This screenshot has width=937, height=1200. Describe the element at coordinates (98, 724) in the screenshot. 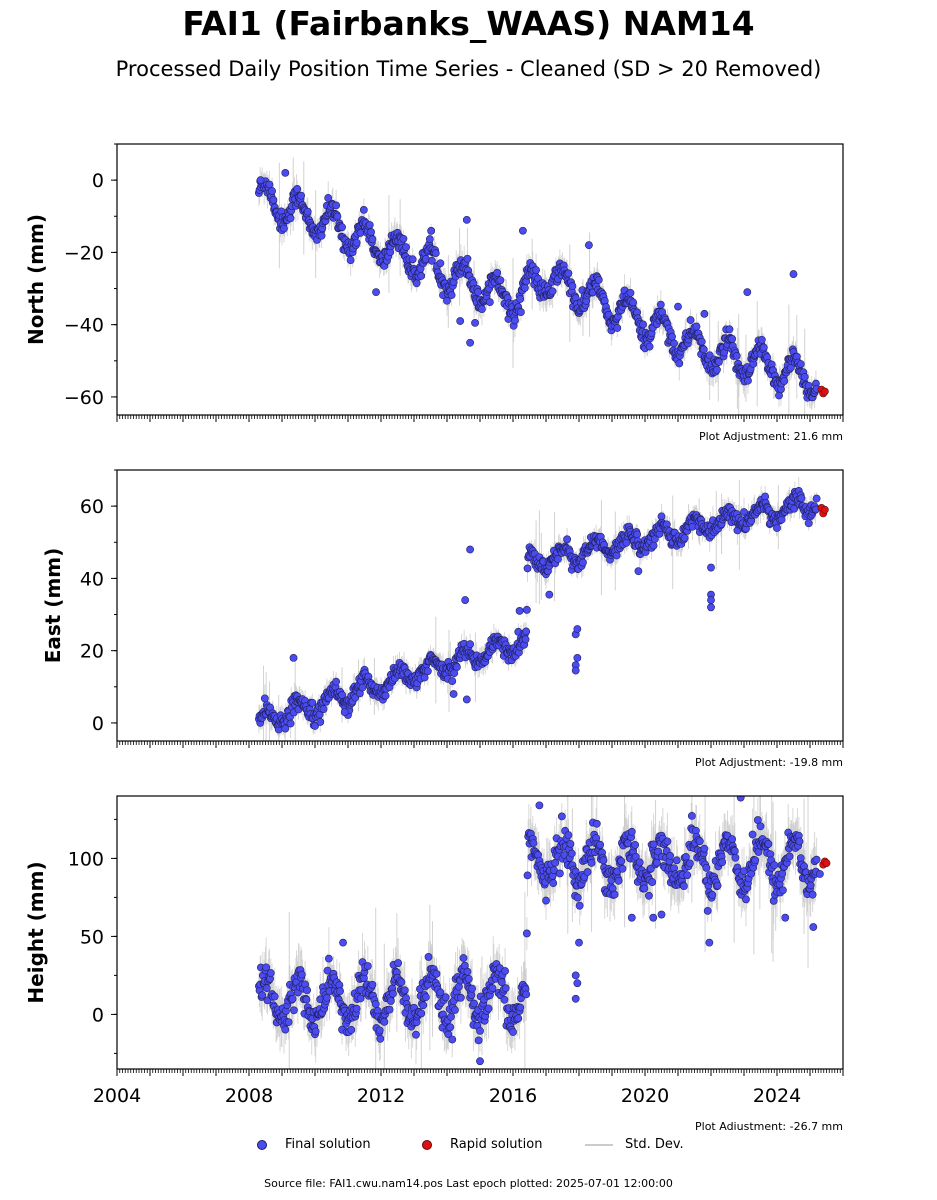

I see `y-tick-label: 0` at that location.